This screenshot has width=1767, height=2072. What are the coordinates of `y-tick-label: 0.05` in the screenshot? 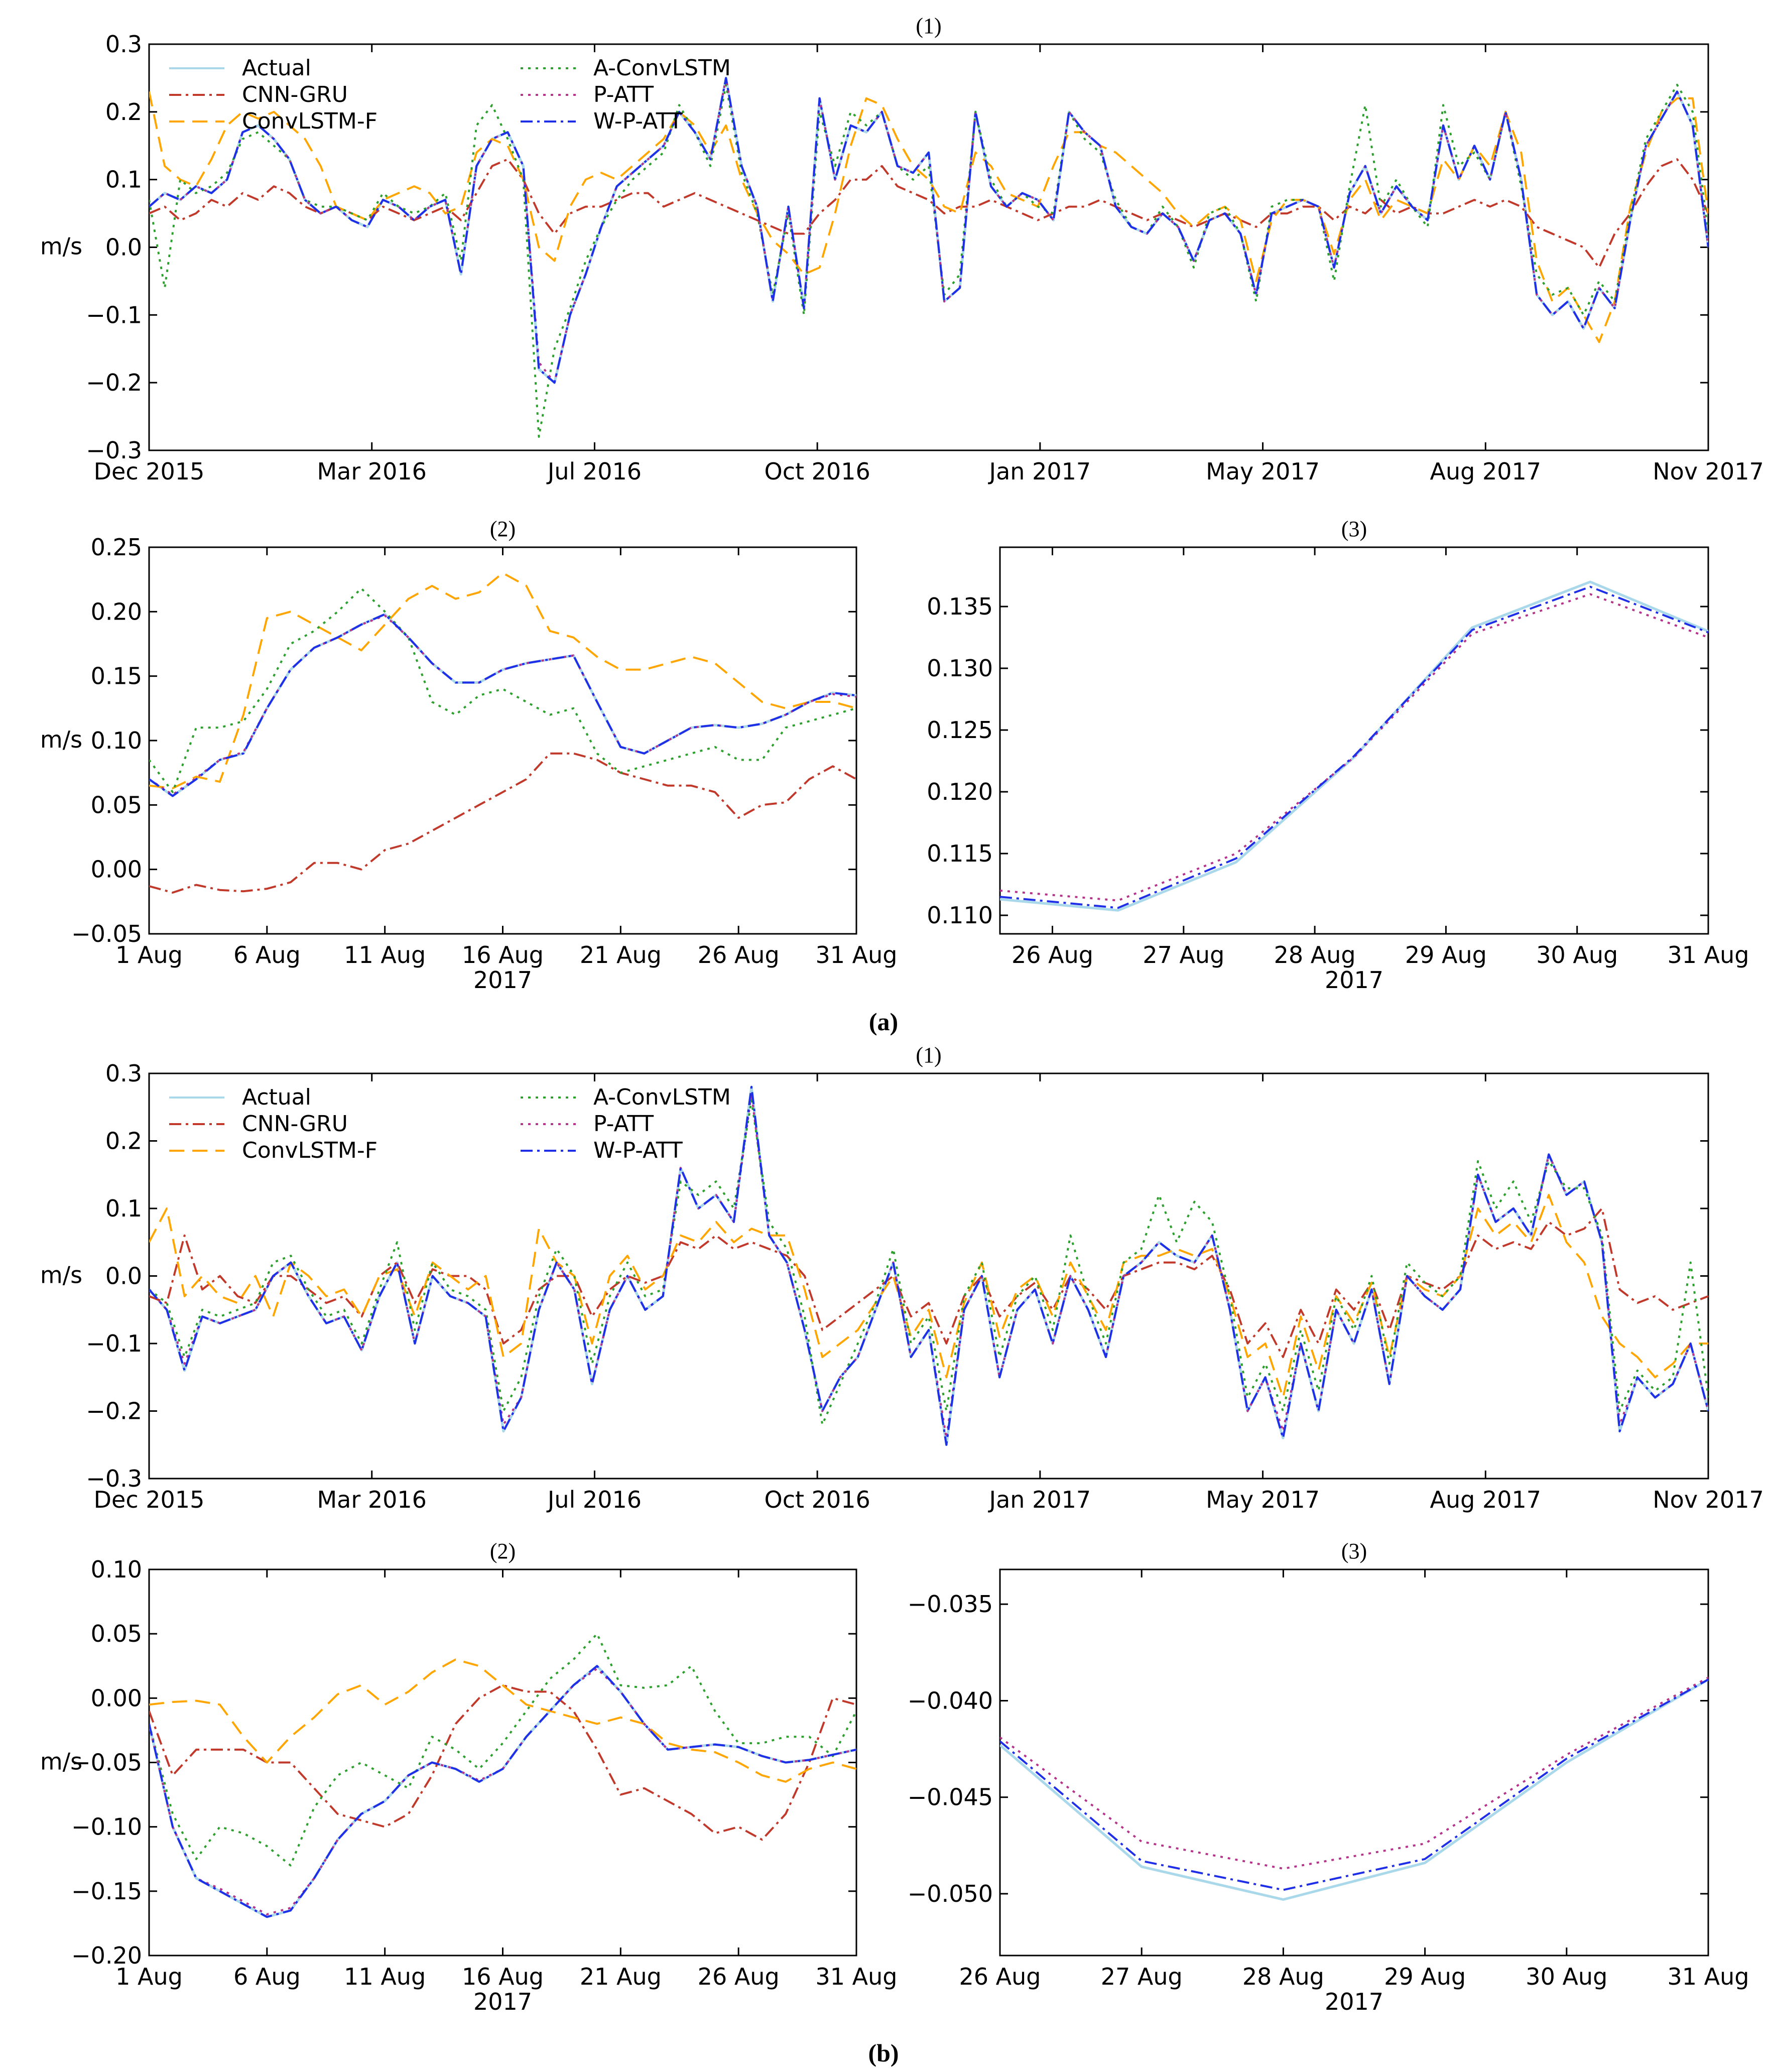 It's located at (116, 804).